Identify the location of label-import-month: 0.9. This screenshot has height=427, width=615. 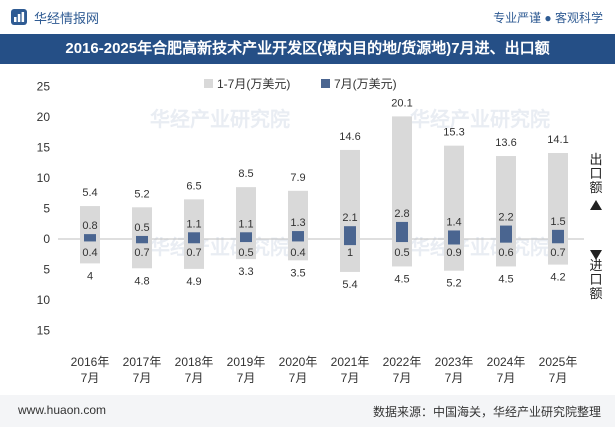
(453, 253).